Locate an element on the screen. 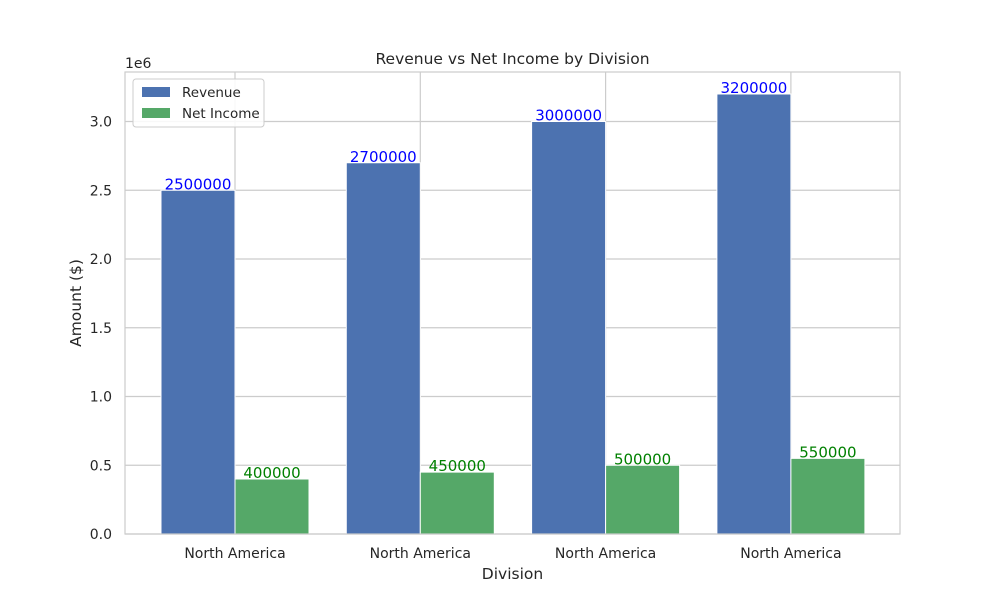 The image size is (1000, 600). y-axis-offset-label: 1e6 is located at coordinates (138, 64).